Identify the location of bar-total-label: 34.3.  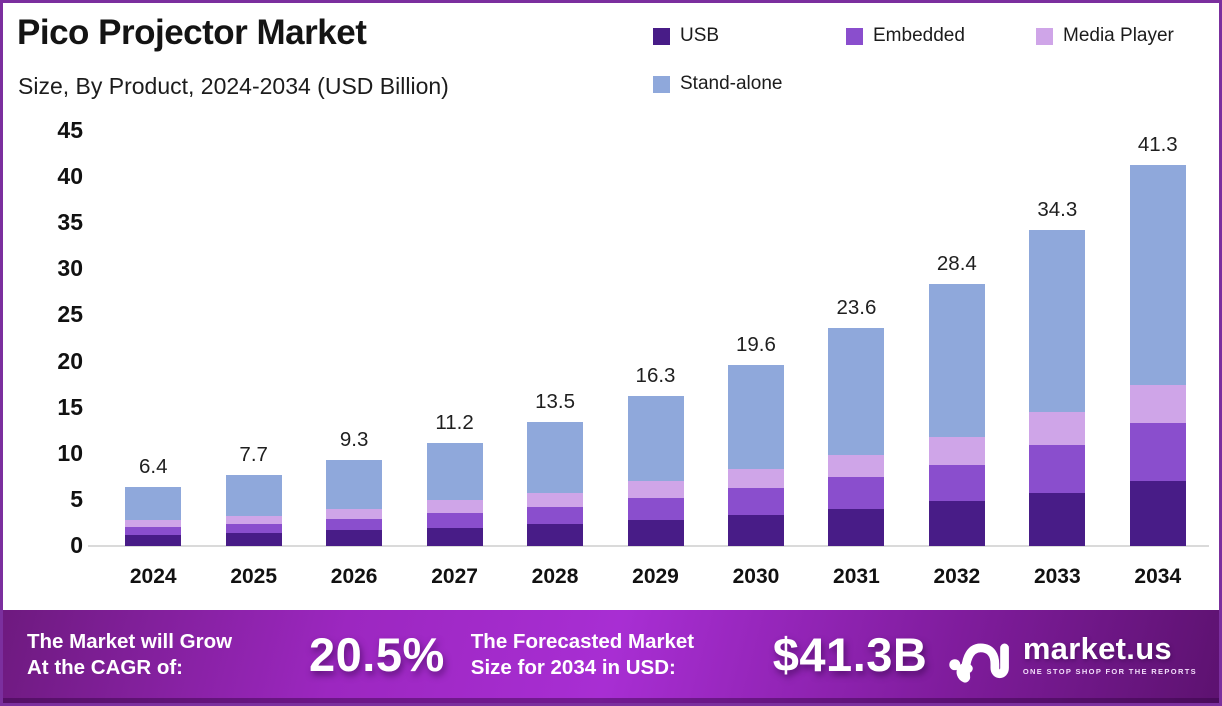
(1057, 209).